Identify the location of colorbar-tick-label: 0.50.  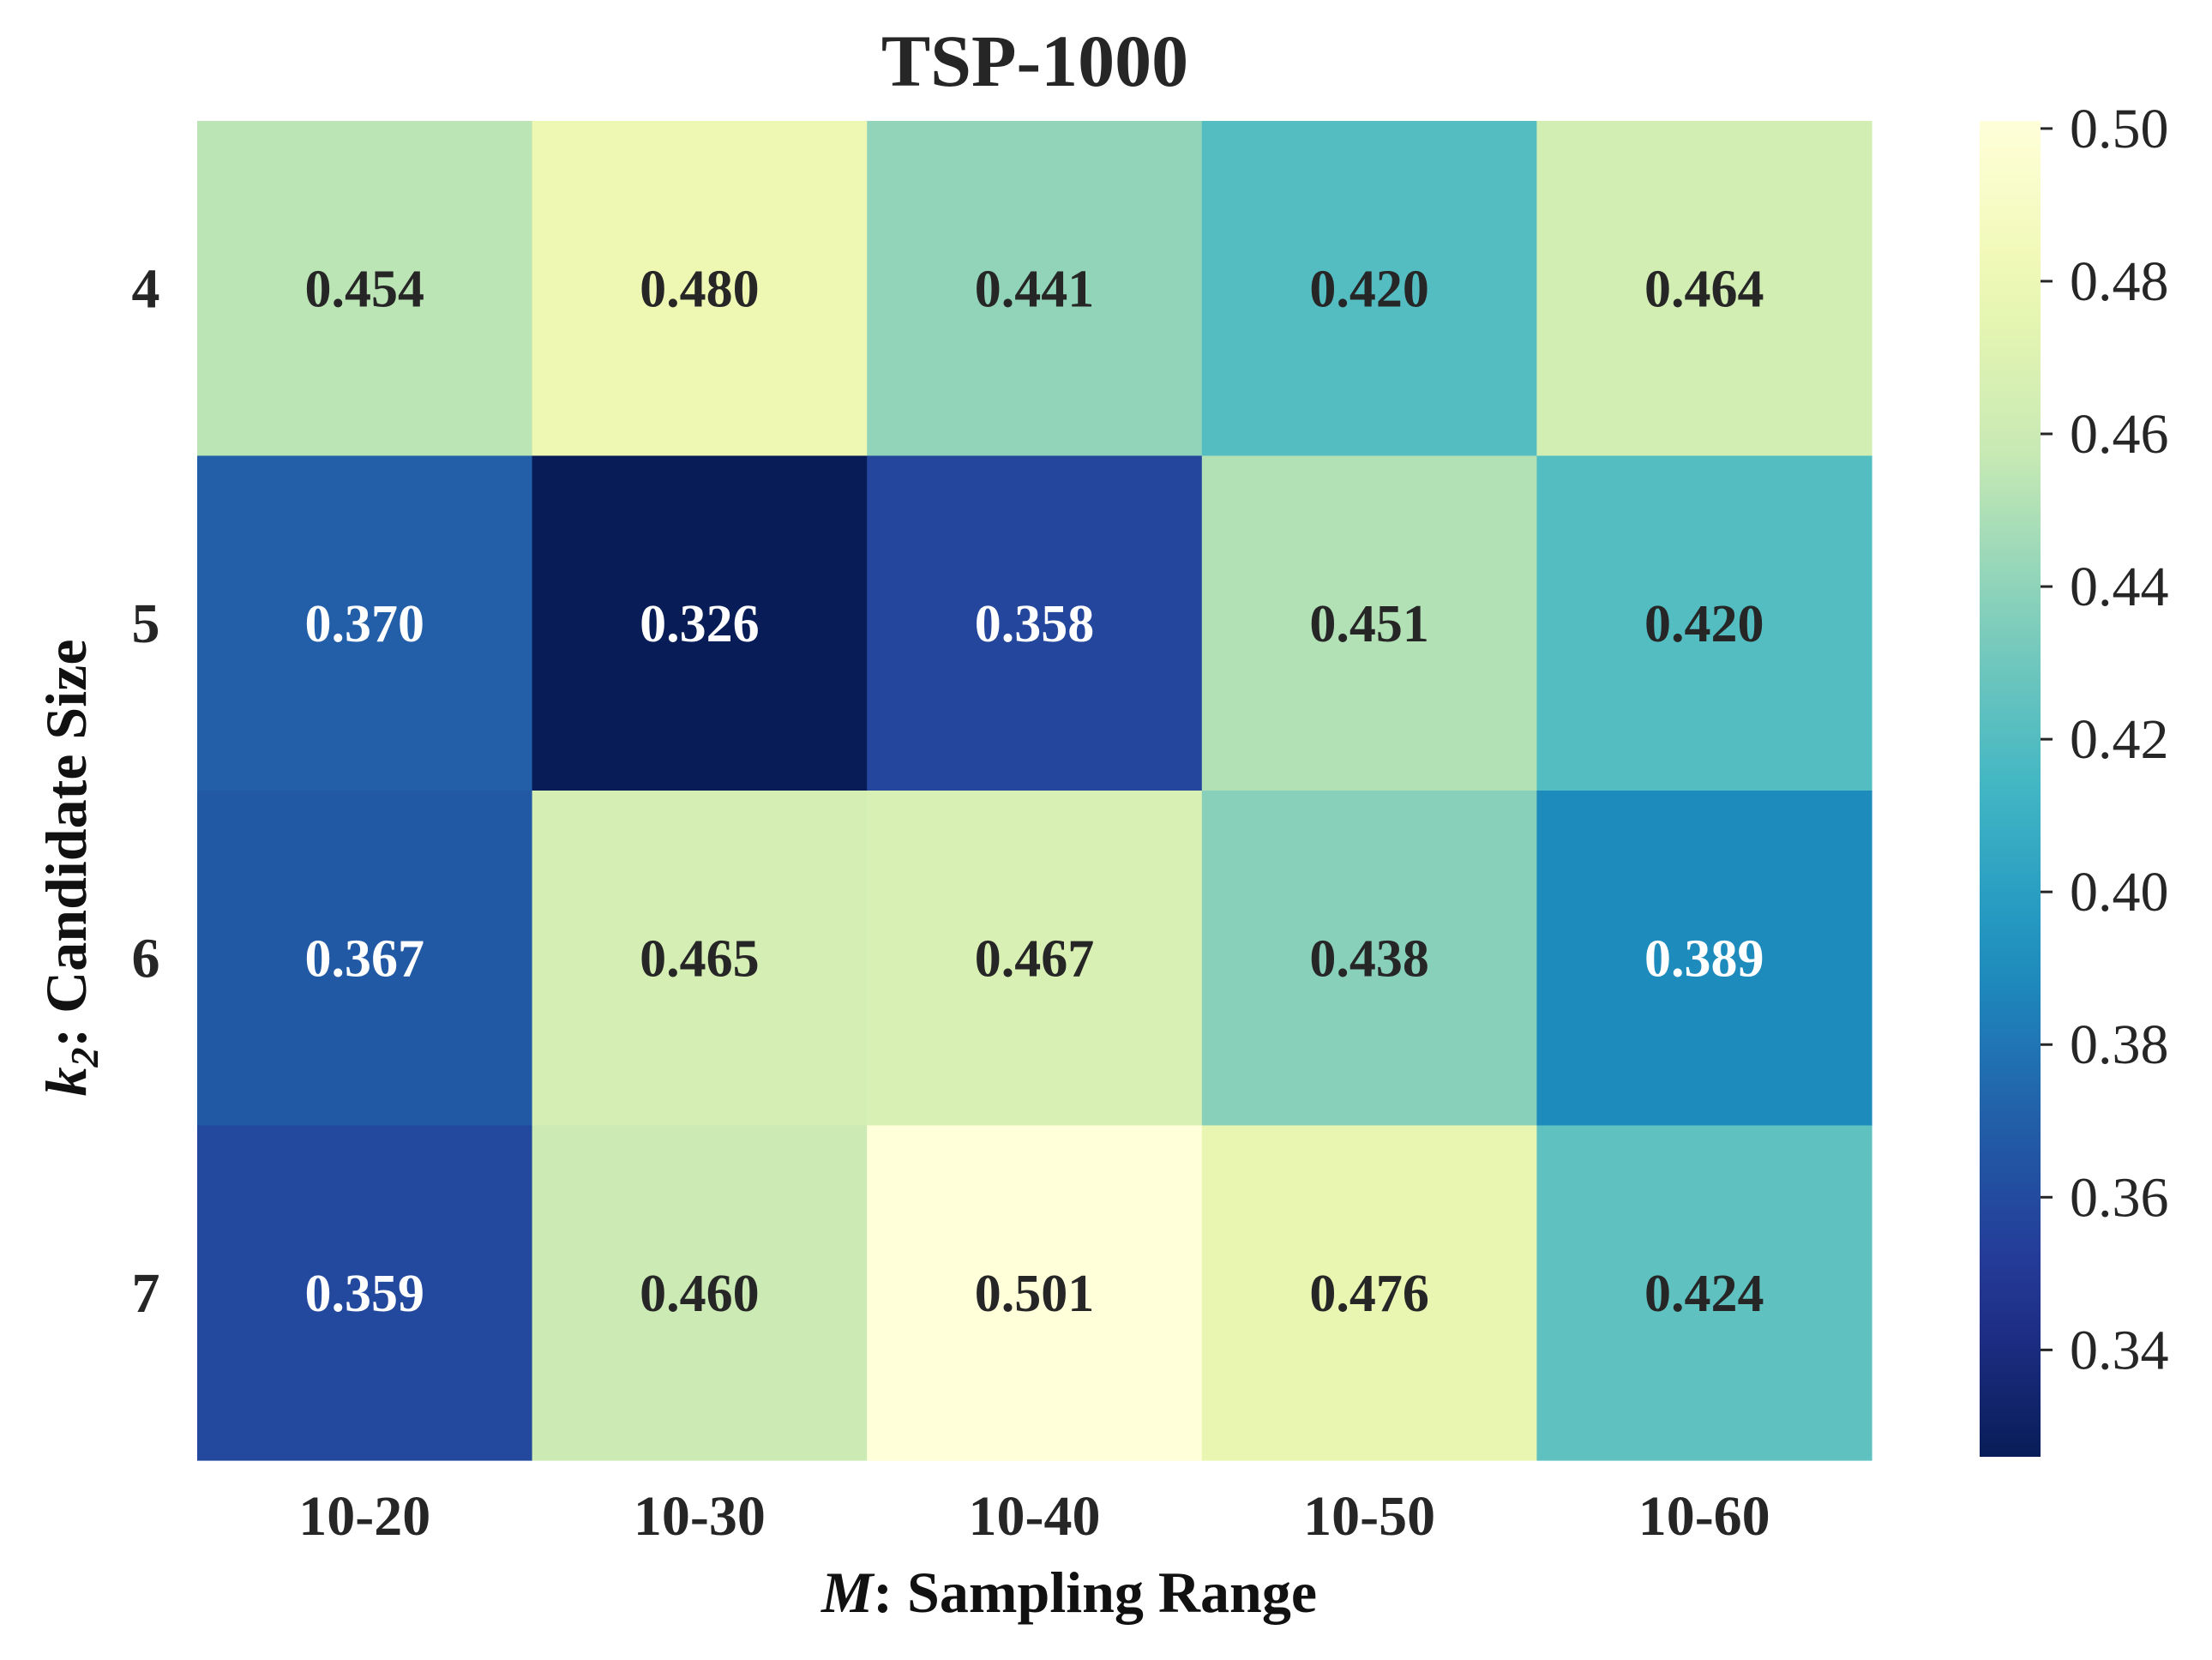
(2119, 129).